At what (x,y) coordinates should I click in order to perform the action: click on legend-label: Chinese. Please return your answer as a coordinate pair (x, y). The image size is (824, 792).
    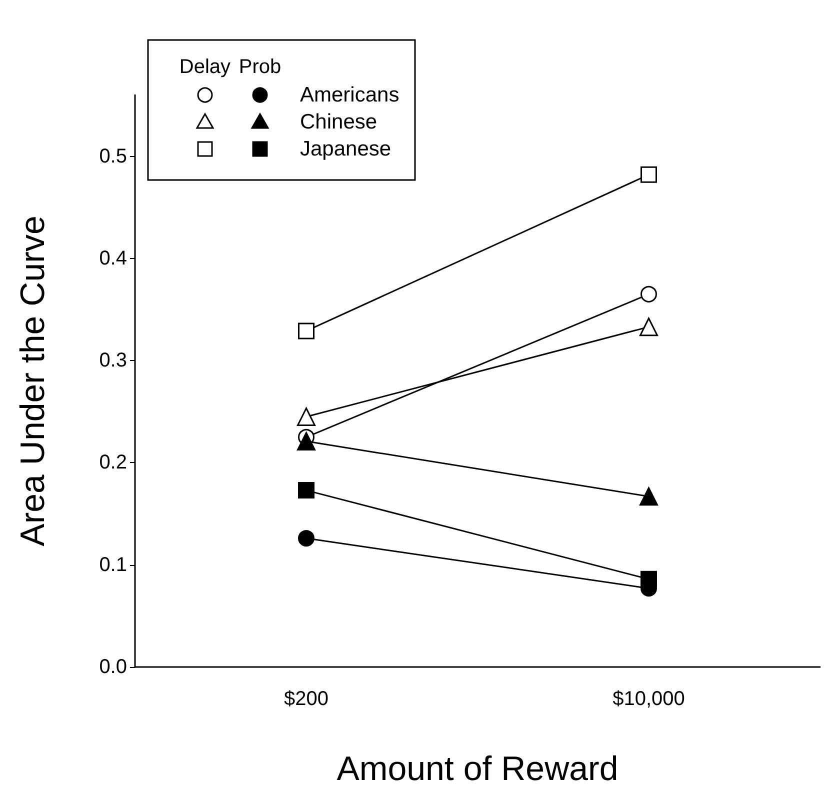
    Looking at the image, I should click on (339, 122).